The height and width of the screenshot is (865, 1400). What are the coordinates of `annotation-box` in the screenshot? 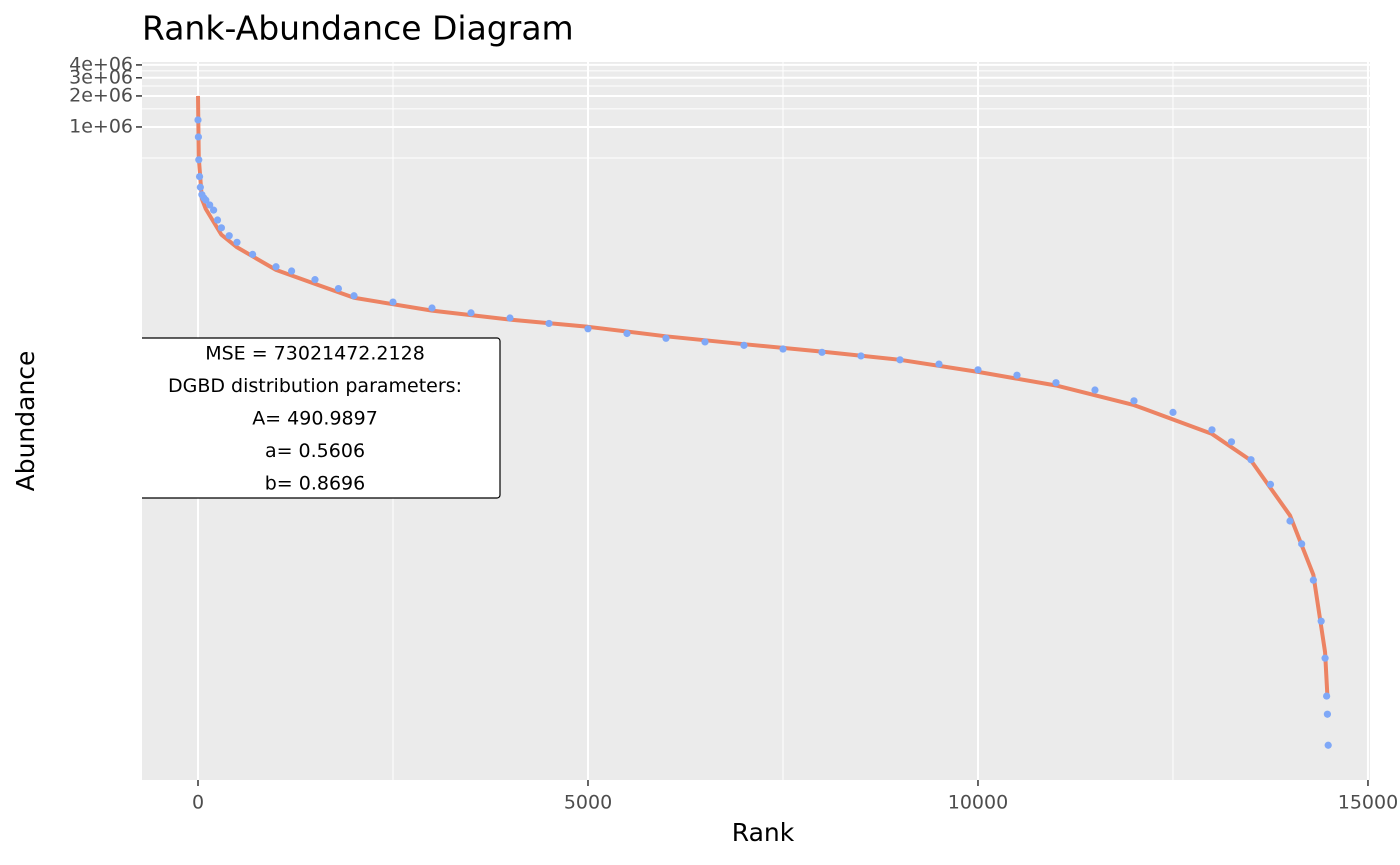 It's located at (321, 418).